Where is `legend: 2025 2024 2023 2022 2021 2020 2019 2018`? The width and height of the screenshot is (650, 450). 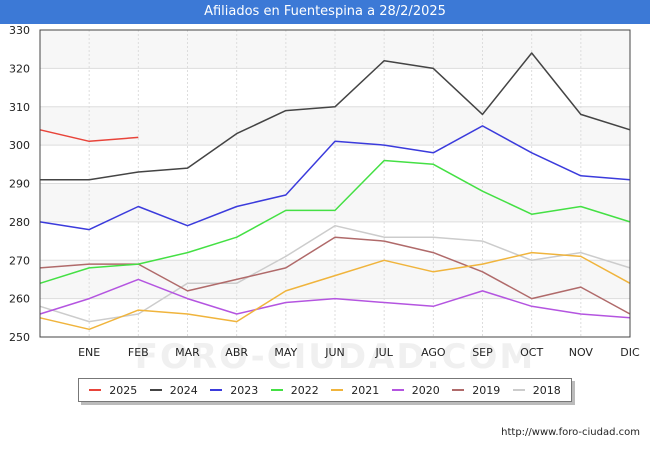
legend: 2025 2024 2023 2022 2021 2020 2019 2018 is located at coordinates (325, 390).